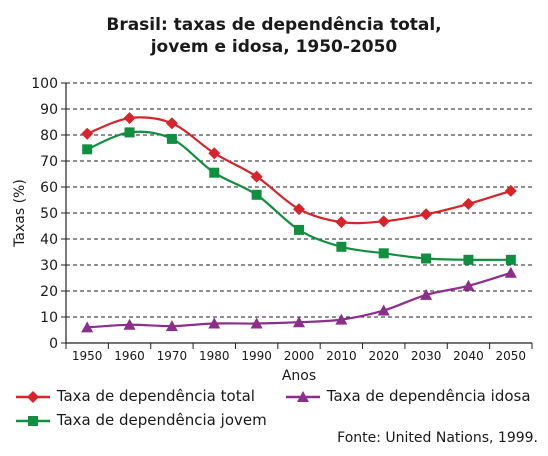  I want to click on legend-label-jovem: Taxa de dependência jovem, so click(161, 420).